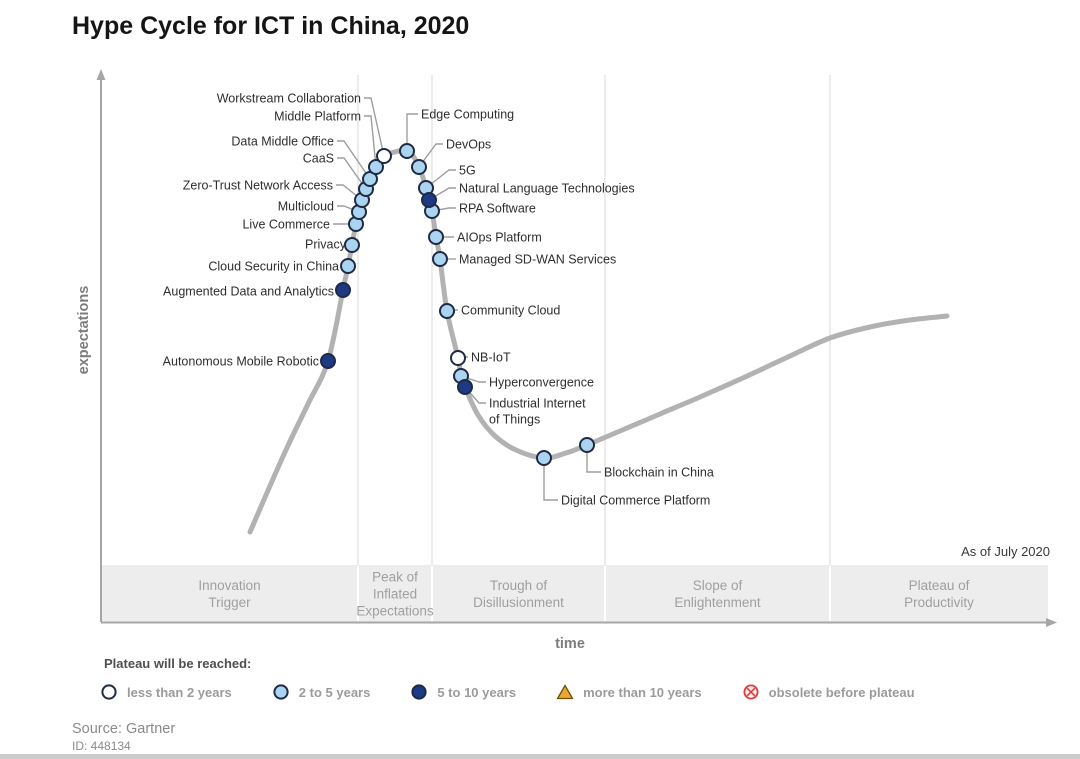 Image resolution: width=1080 pixels, height=759 pixels. Describe the element at coordinates (348, 266) in the screenshot. I see `point-cloud-security-in-china` at that location.